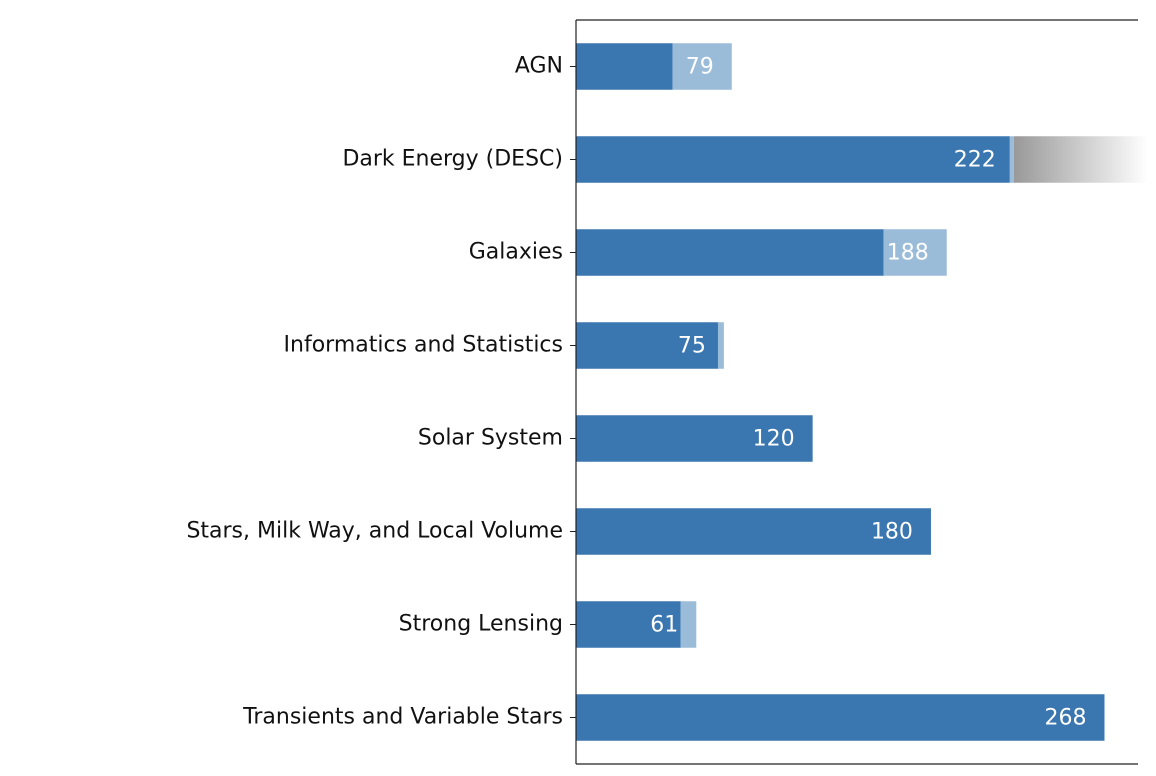 This screenshot has height=776, width=1156. Describe the element at coordinates (908, 253) in the screenshot. I see `bar-label: 188` at that location.